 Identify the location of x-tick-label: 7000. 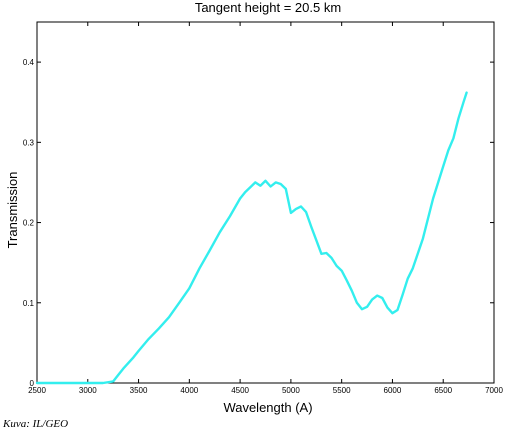
(494, 390).